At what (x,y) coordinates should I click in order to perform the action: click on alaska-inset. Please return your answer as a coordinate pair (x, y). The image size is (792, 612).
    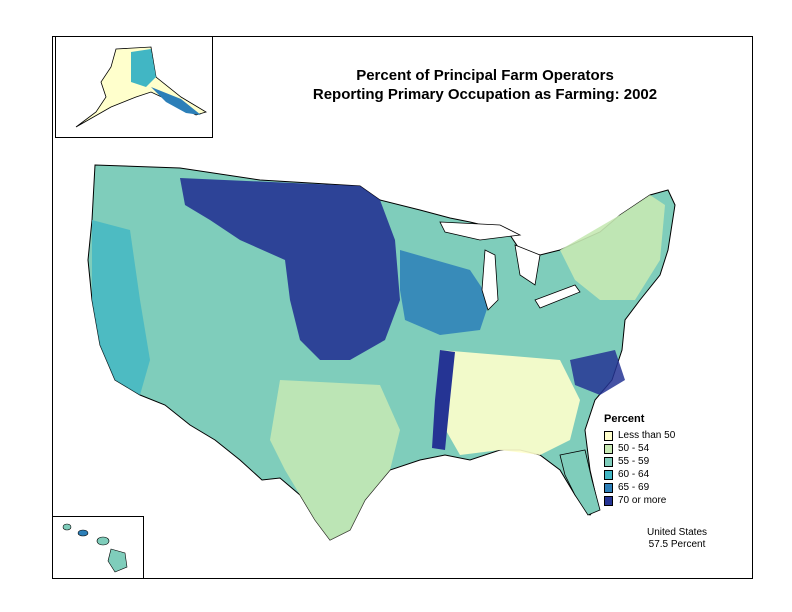
    Looking at the image, I should click on (134, 87).